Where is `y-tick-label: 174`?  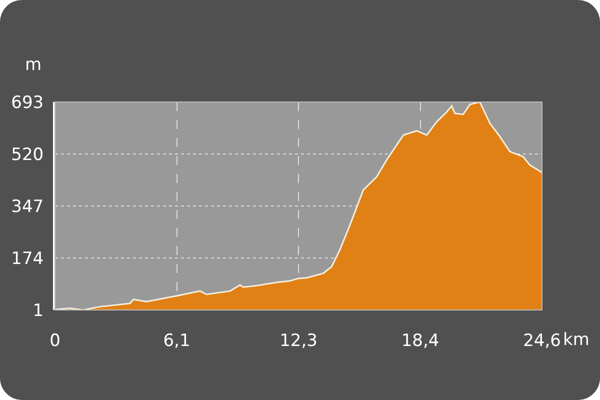
y-tick-label: 174 is located at coordinates (27, 258).